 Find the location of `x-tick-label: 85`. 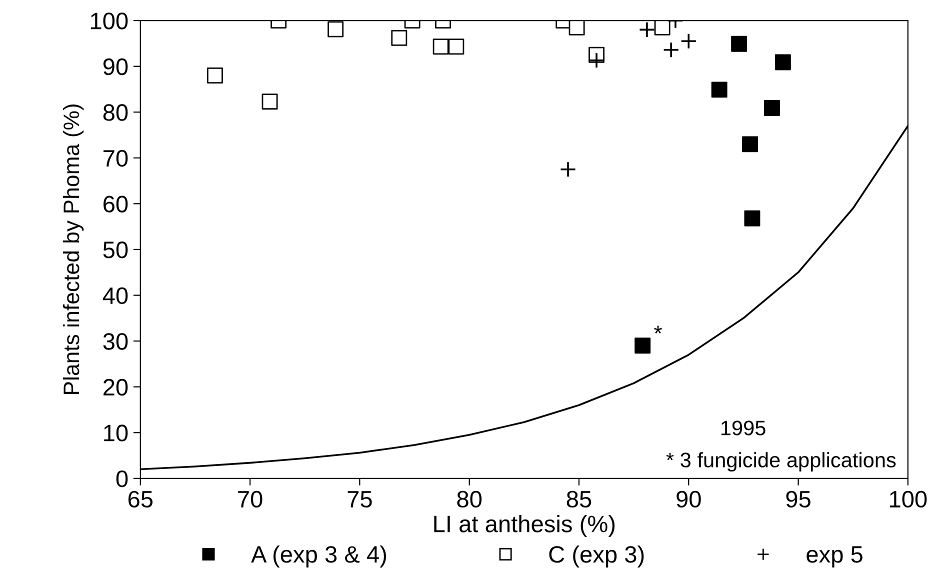

x-tick-label: 85 is located at coordinates (579, 499).